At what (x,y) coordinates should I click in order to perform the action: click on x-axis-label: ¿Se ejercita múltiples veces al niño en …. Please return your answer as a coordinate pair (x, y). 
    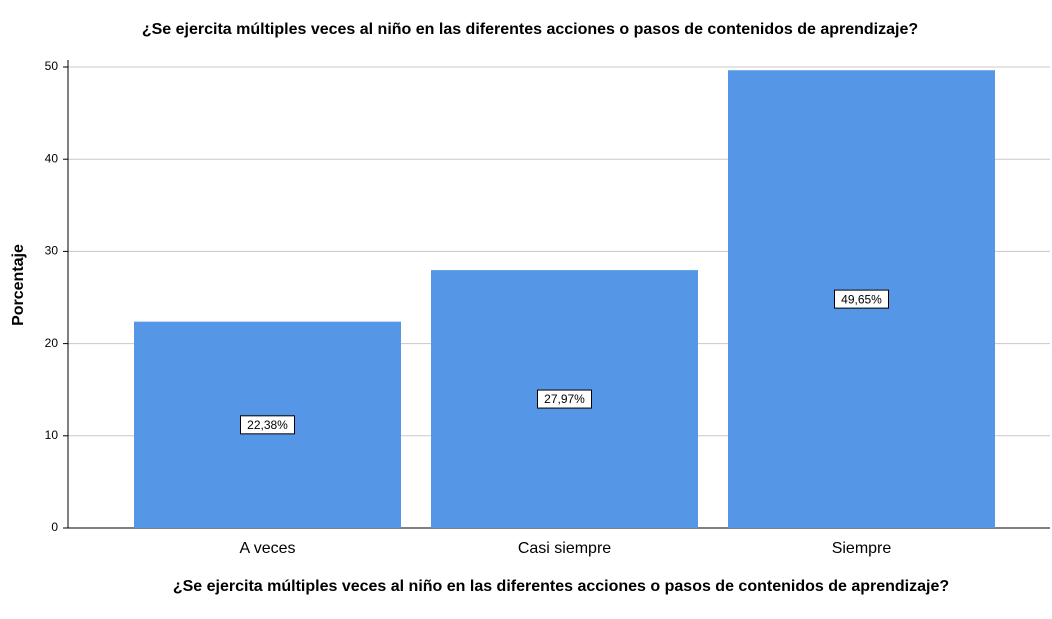
    Looking at the image, I should click on (561, 586).